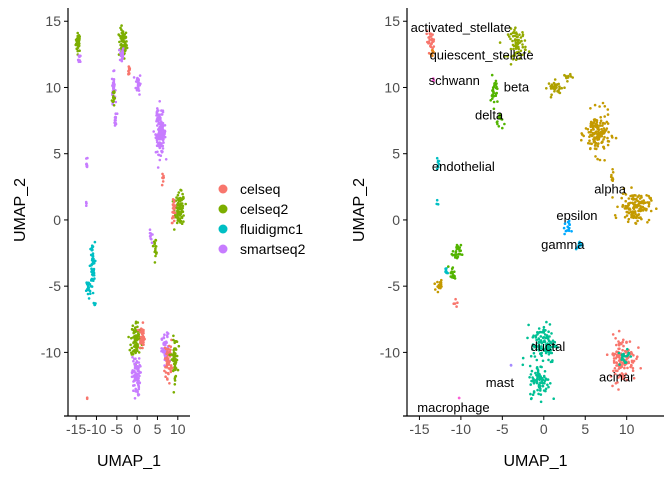 The image size is (672, 480). I want to click on cluster-blob-schwann, so click(433, 80).